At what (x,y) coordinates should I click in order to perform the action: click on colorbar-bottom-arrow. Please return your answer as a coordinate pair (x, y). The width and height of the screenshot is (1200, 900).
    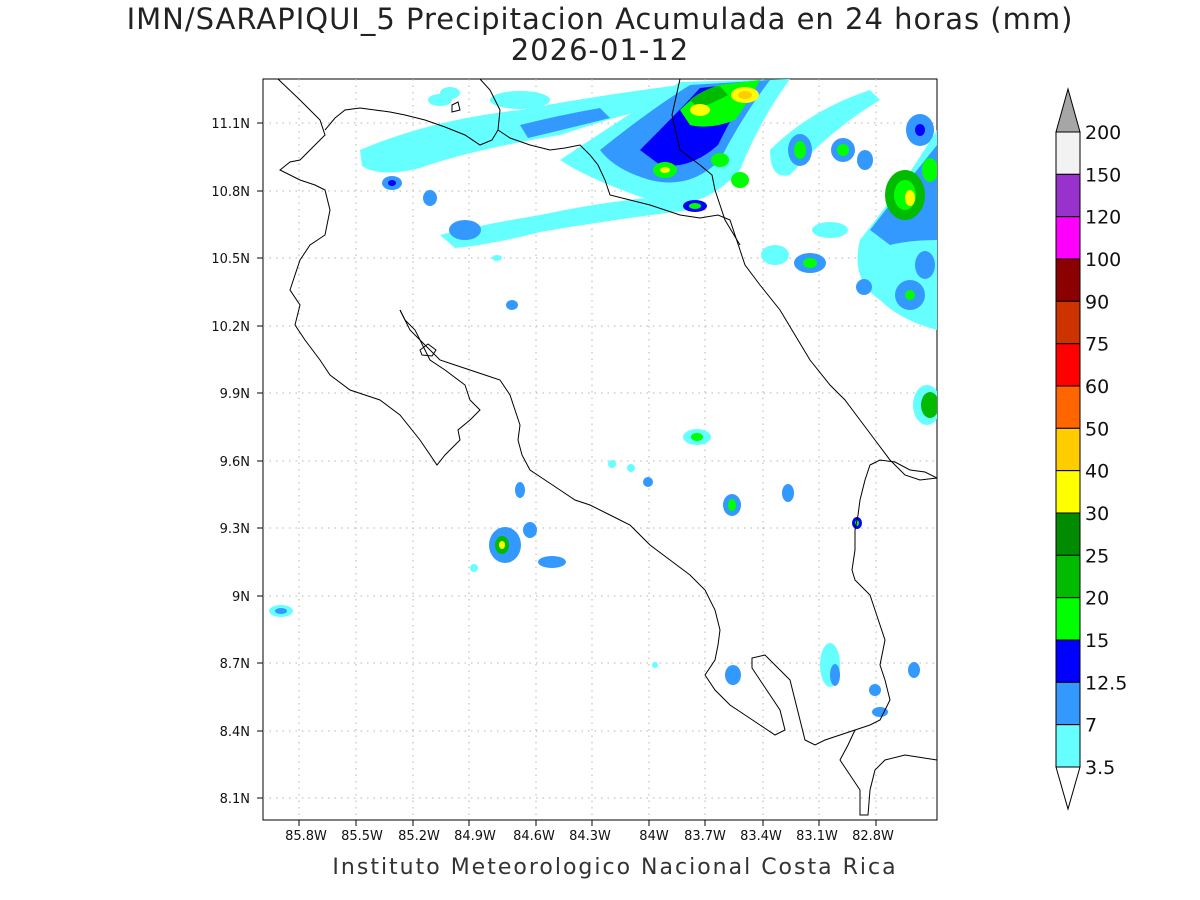
    Looking at the image, I should click on (1068, 788).